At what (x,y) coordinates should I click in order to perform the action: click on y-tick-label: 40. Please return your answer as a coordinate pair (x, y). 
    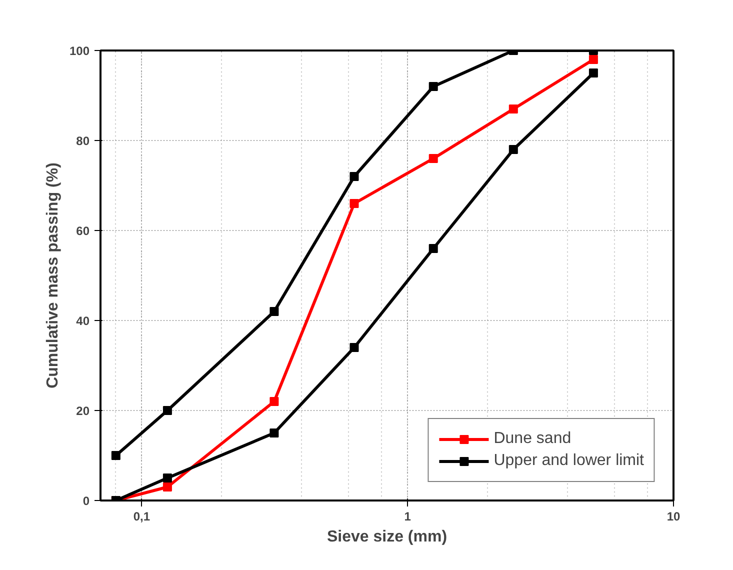
    Looking at the image, I should click on (83, 321).